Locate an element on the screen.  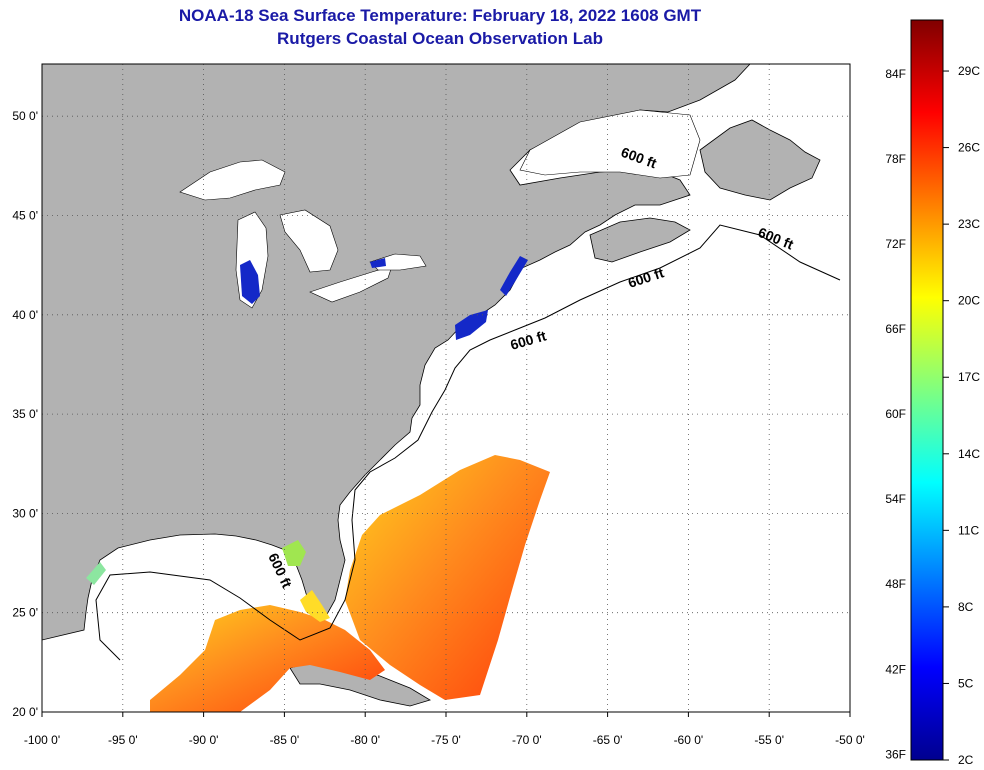
colorbar-f-label: 48F is located at coordinates (895, 584).